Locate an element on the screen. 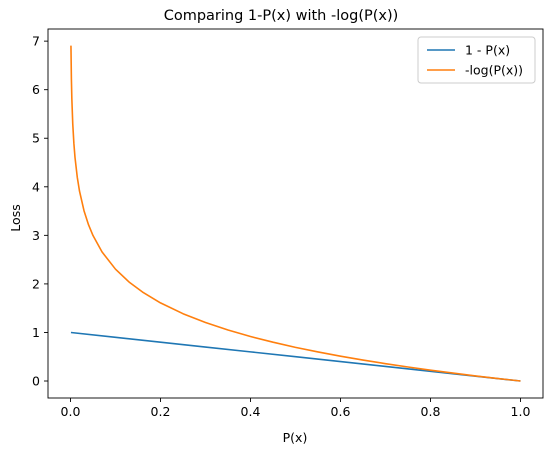 Image resolution: width=554 pixels, height=453 pixels. x-tick-label: 0.0 is located at coordinates (71, 411).